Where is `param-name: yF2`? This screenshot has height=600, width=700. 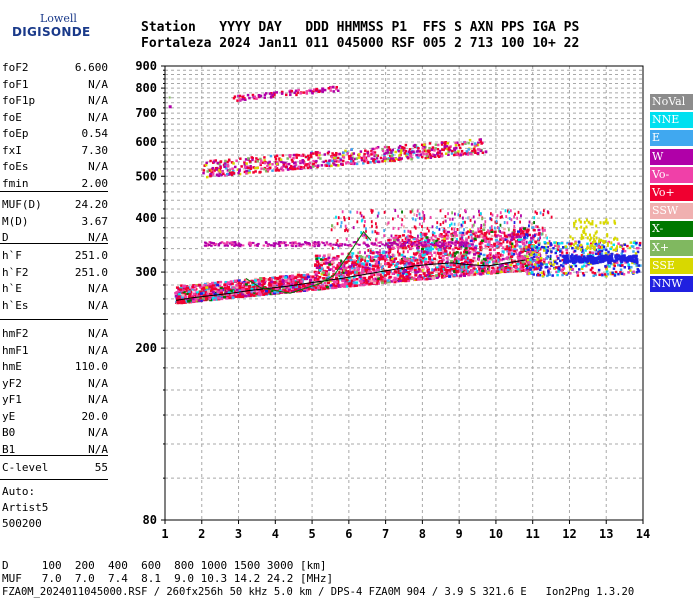
param-name: yF2 is located at coordinates (12, 383).